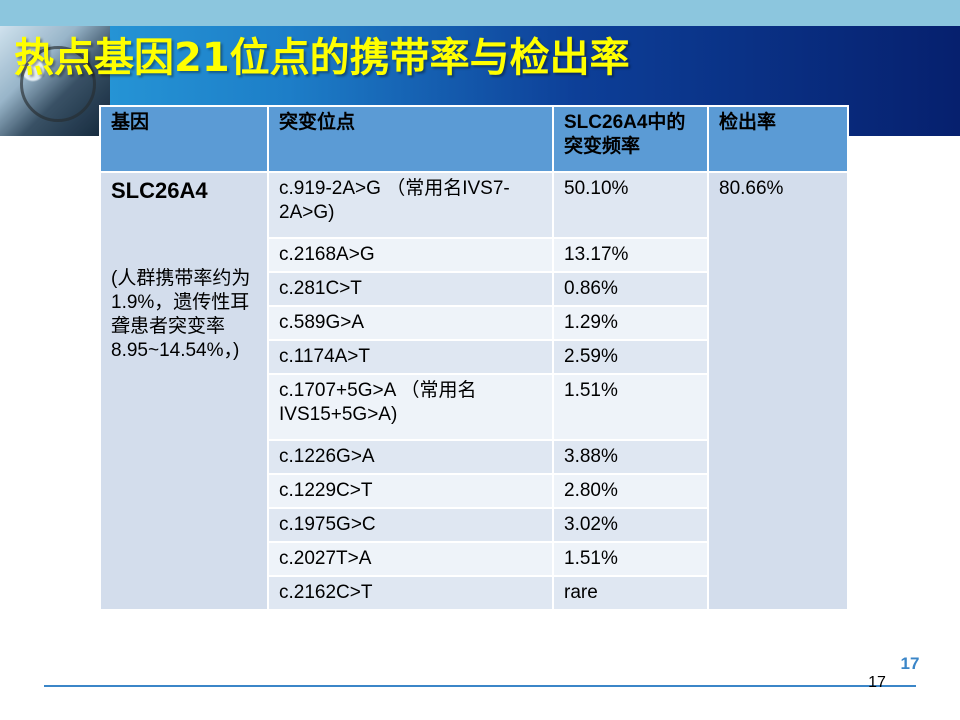  I want to click on frequency-cell: 2.59%, so click(630, 357).